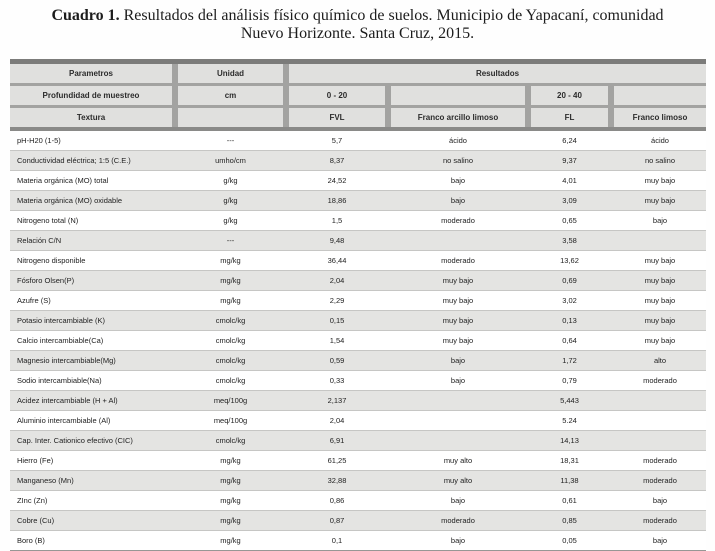 The image size is (715, 551). Describe the element at coordinates (337, 360) in the screenshot. I see `cell-value-0-20: 0,59` at that location.